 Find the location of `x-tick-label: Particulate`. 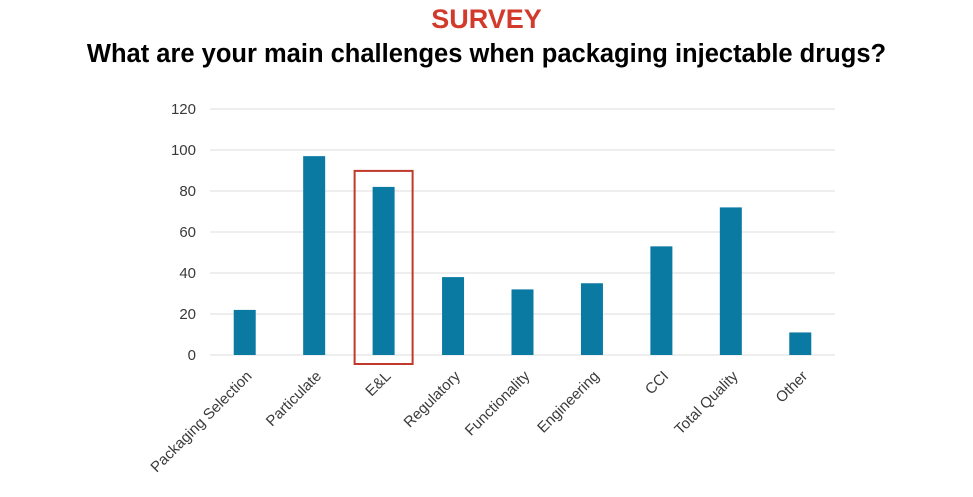

x-tick-label: Particulate is located at coordinates (294, 399).